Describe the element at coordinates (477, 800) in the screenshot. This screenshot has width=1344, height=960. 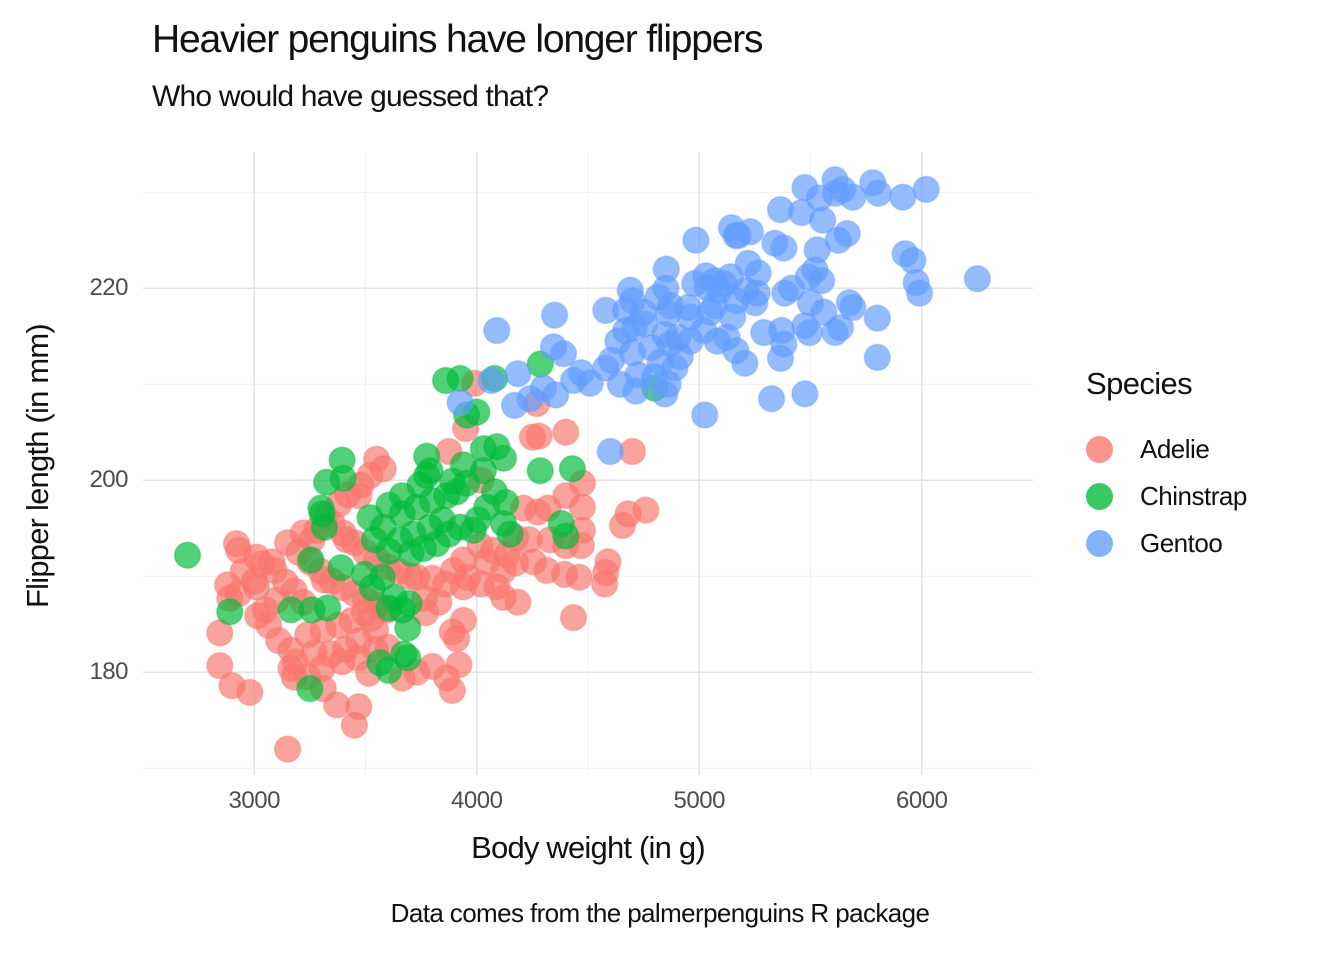
I see `x-tick-label: 4000` at that location.